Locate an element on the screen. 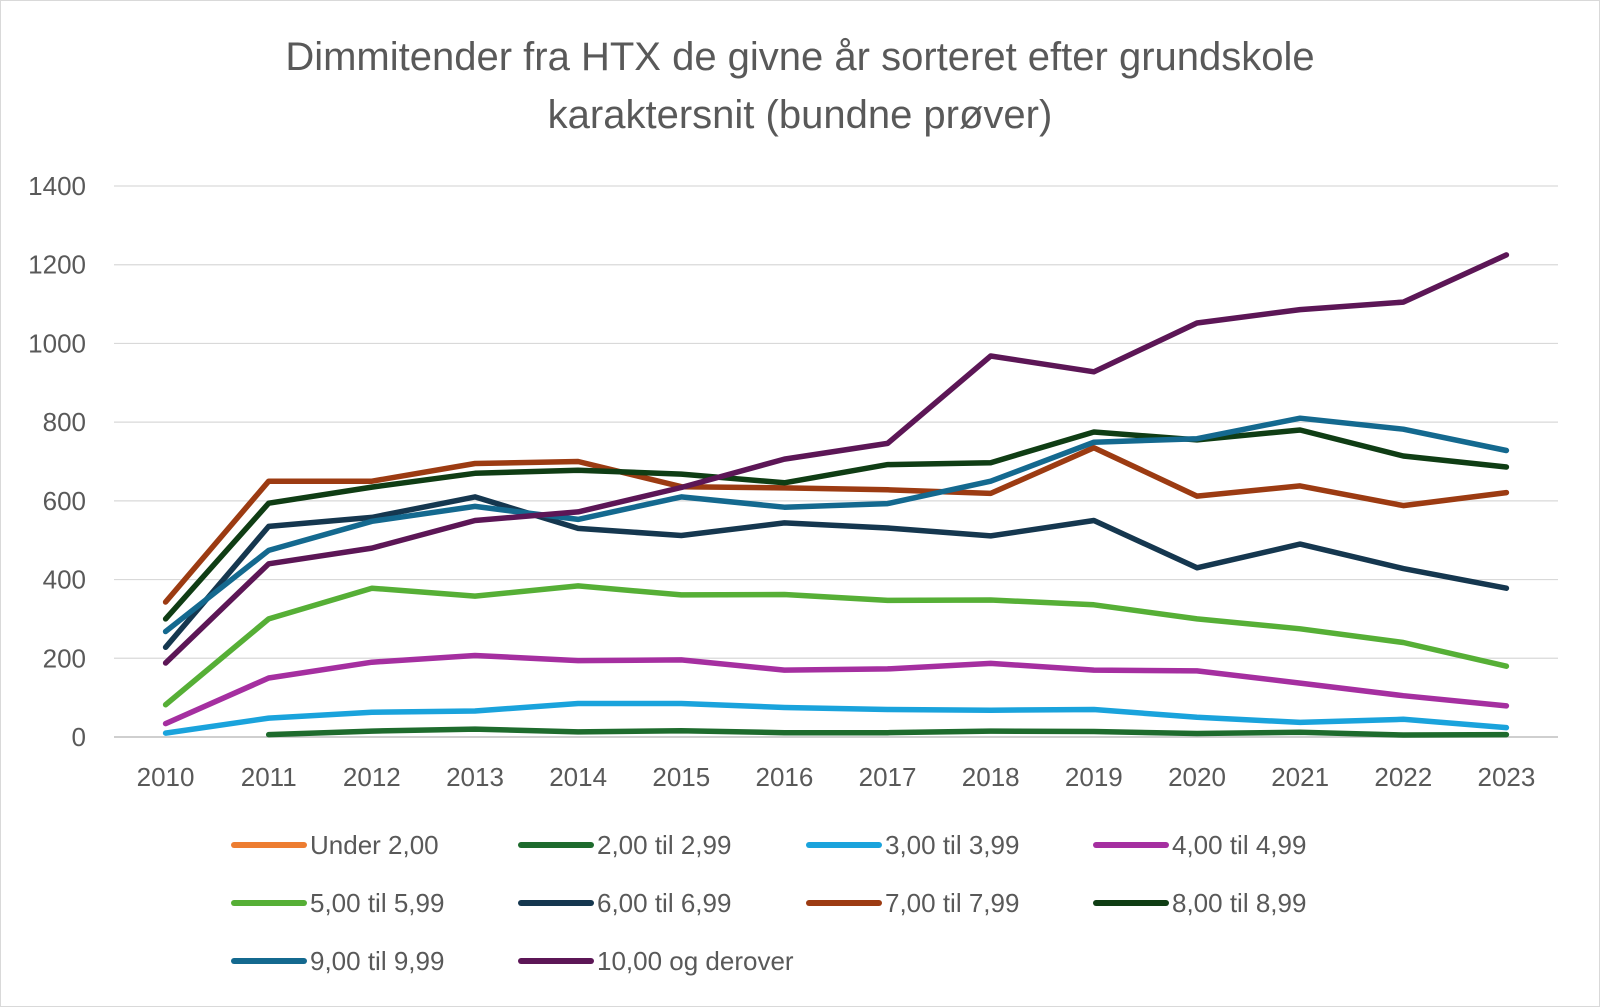 The width and height of the screenshot is (1600, 1007). y-tick-label: 400 is located at coordinates (64, 580).